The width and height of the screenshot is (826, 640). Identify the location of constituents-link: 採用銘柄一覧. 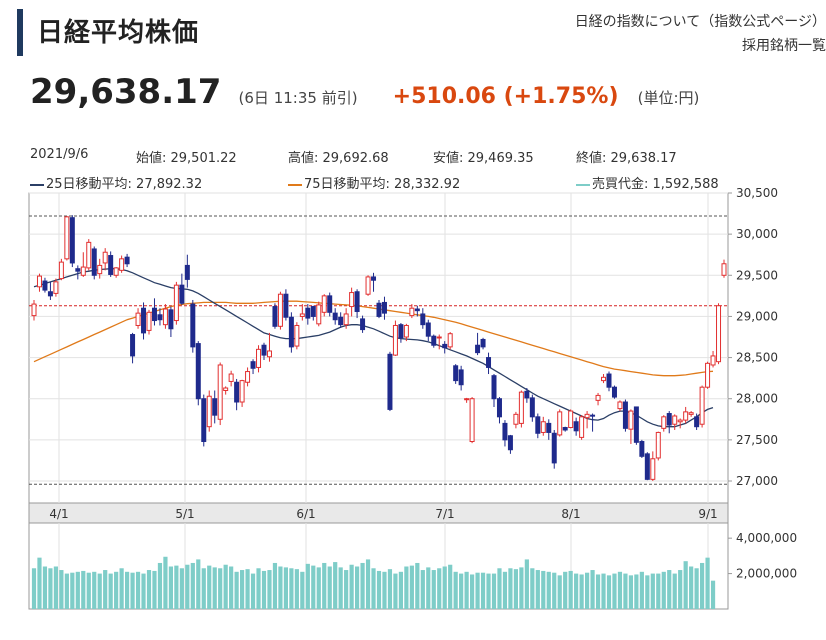
(784, 46).